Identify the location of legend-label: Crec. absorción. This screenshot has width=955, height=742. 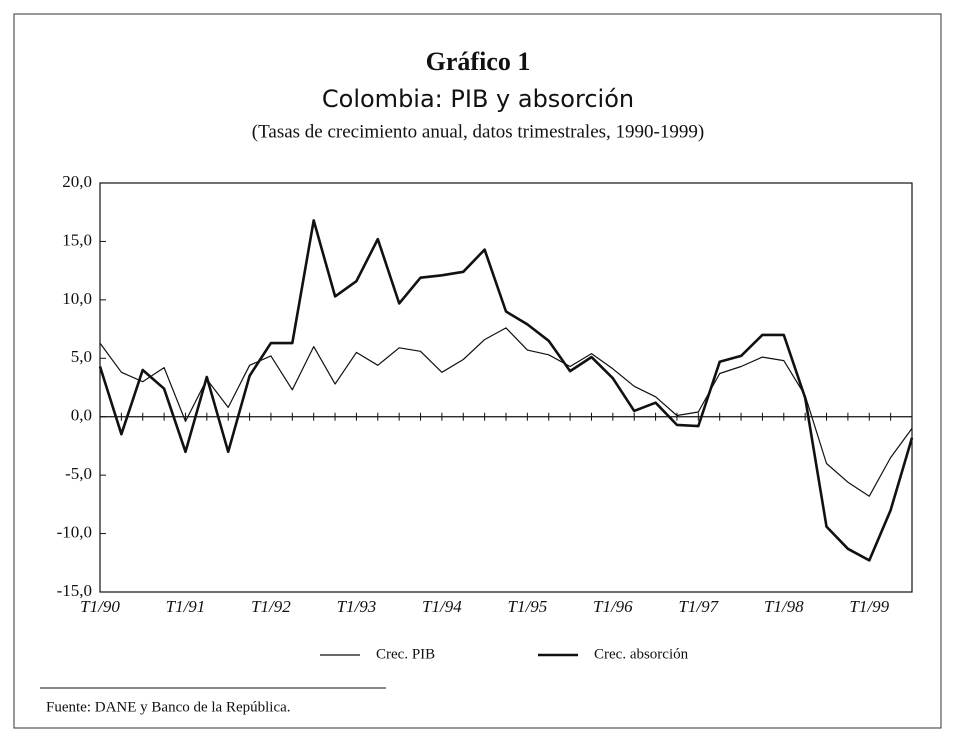
(641, 654).